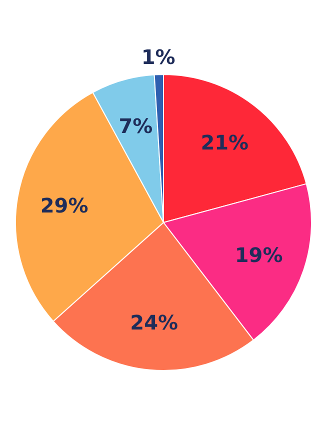 The width and height of the screenshot is (326, 445). I want to click on data-label: 21%, so click(224, 142).